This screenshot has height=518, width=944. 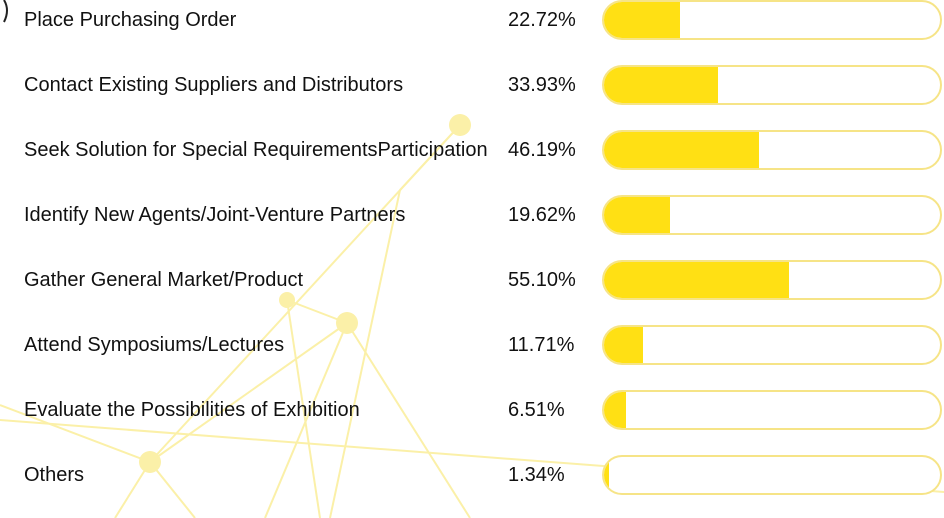 What do you see at coordinates (472, 280) in the screenshot?
I see `row: Gather General Market/Product 55.10%` at bounding box center [472, 280].